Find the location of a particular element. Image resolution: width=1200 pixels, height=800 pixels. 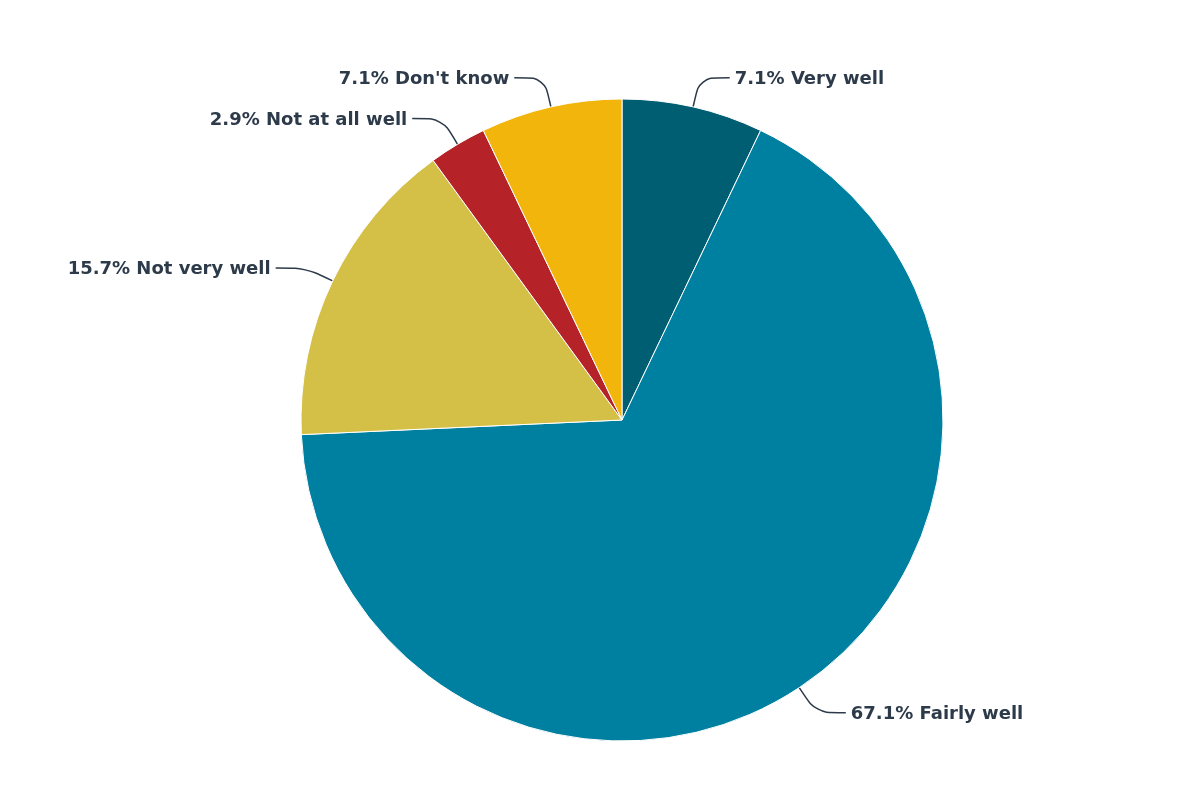

slice-label: 7.1% Don't know is located at coordinates (424, 78).